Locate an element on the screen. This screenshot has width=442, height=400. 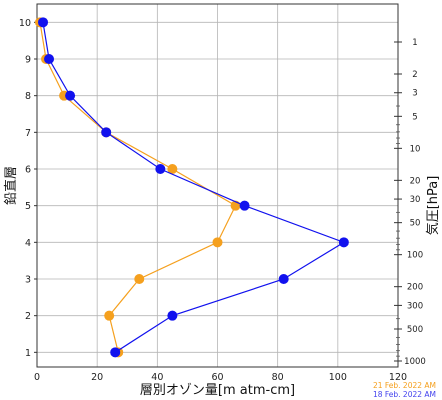
pressure-tick-label: 1000 is located at coordinates (415, 362).